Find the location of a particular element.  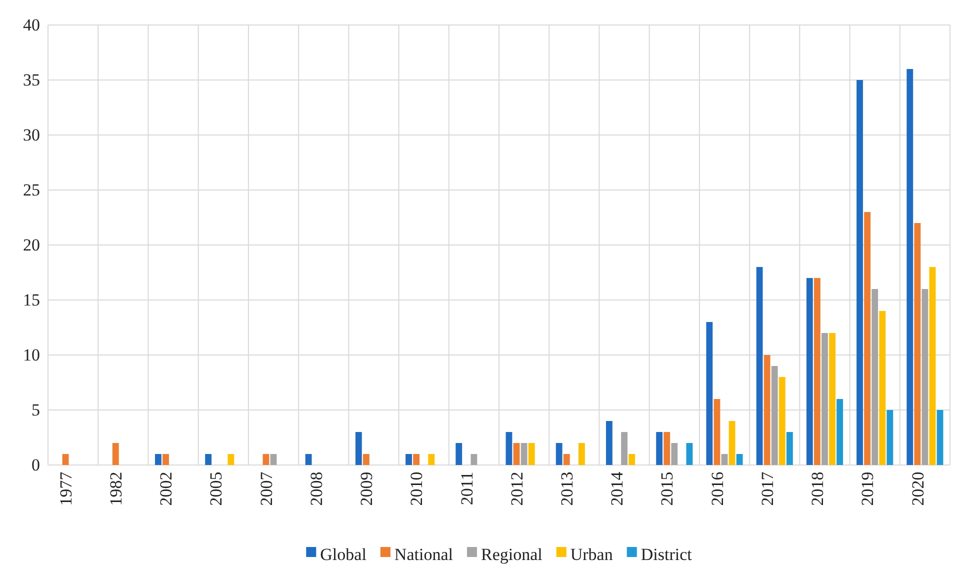

y-tick-label: 30 is located at coordinates (31, 134).